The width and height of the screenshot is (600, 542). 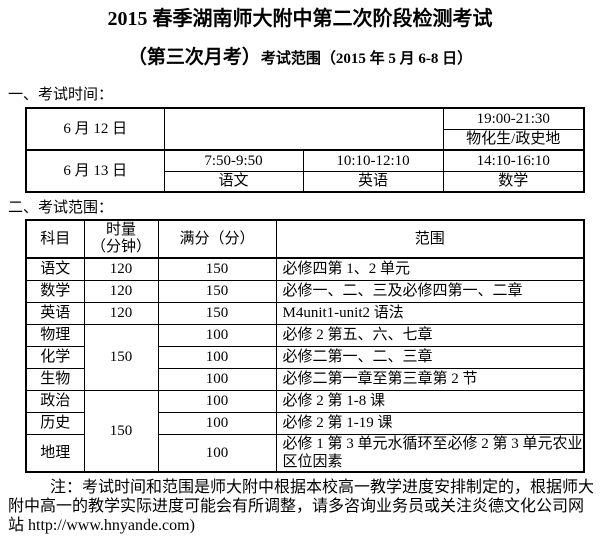 I want to click on table-row: 英语 120 150 M4unit1-unit2 语法, so click(x=305, y=313).